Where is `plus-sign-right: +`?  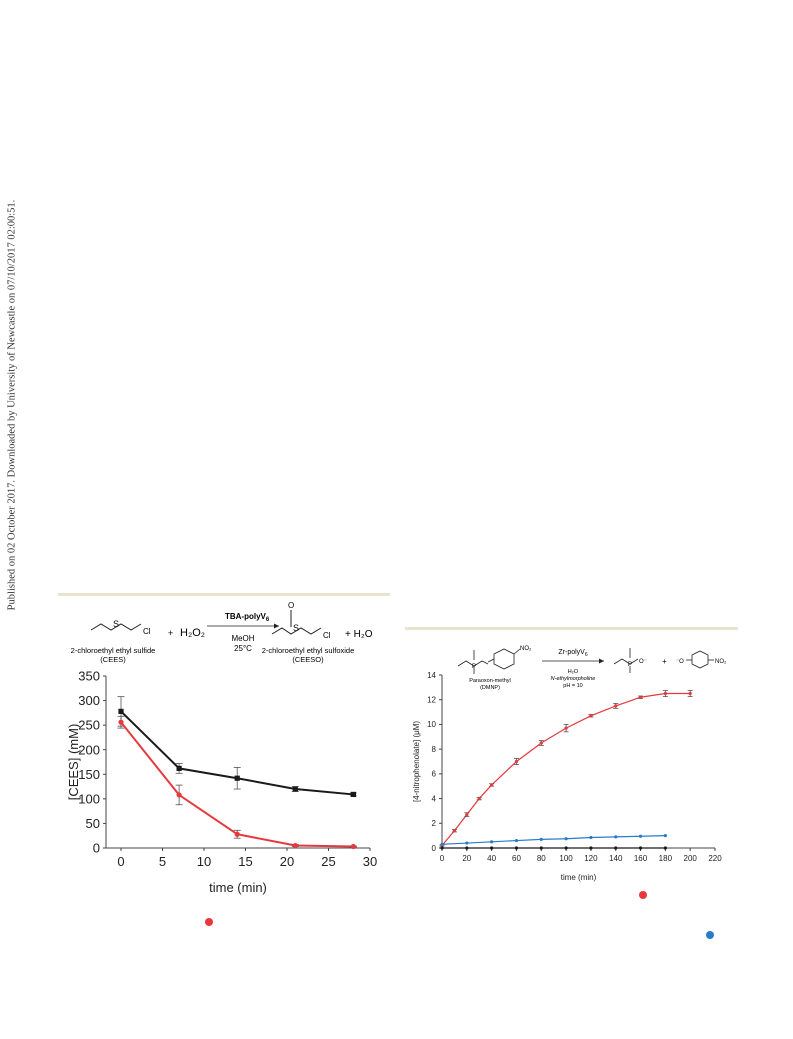 plus-sign-right: + is located at coordinates (664, 661).